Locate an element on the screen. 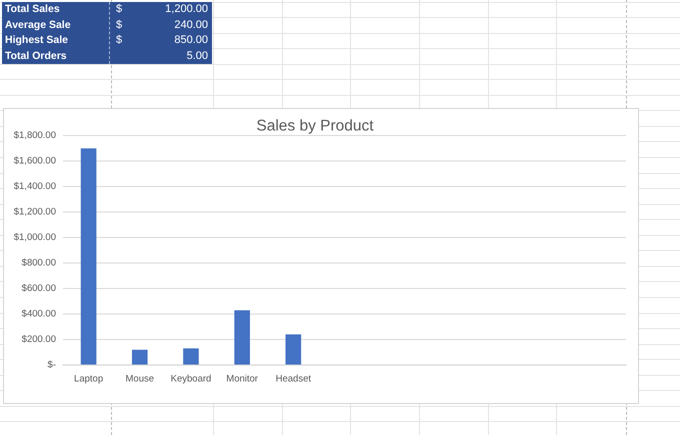 This screenshot has width=680, height=435. x-tick-label: Headset is located at coordinates (294, 378).